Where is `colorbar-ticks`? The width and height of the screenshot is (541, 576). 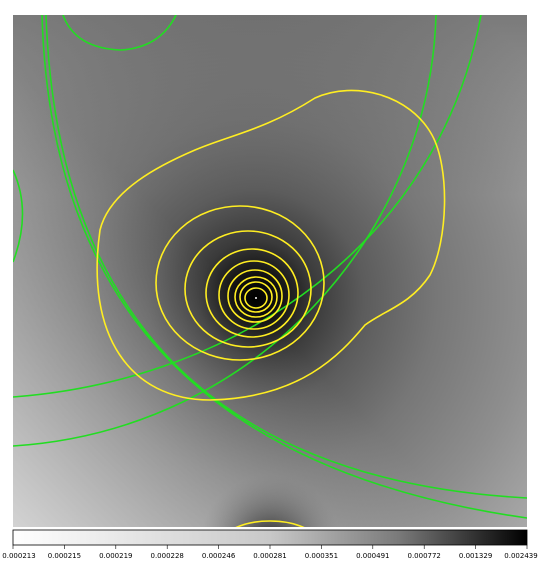 colorbar-ticks is located at coordinates (270, 547).